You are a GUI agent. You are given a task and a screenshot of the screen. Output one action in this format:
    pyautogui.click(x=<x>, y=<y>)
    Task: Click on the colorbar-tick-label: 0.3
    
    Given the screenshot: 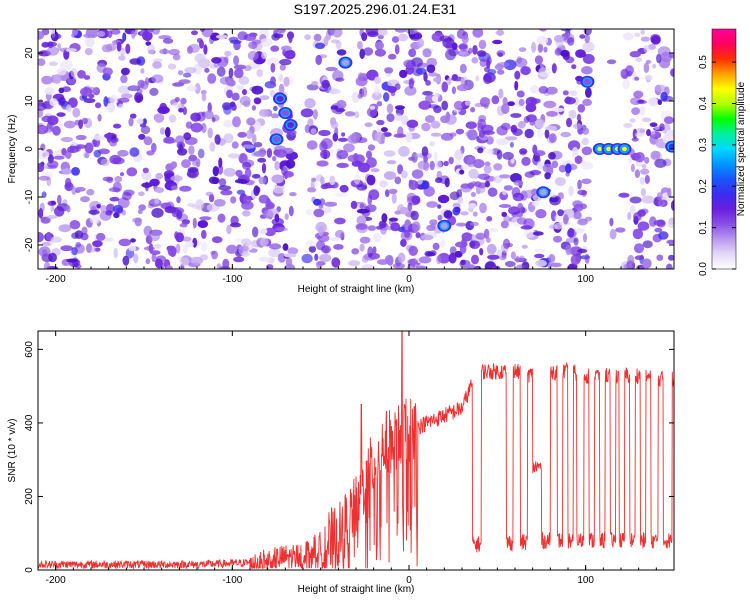 What is the action you would take?
    pyautogui.click(x=703, y=144)
    